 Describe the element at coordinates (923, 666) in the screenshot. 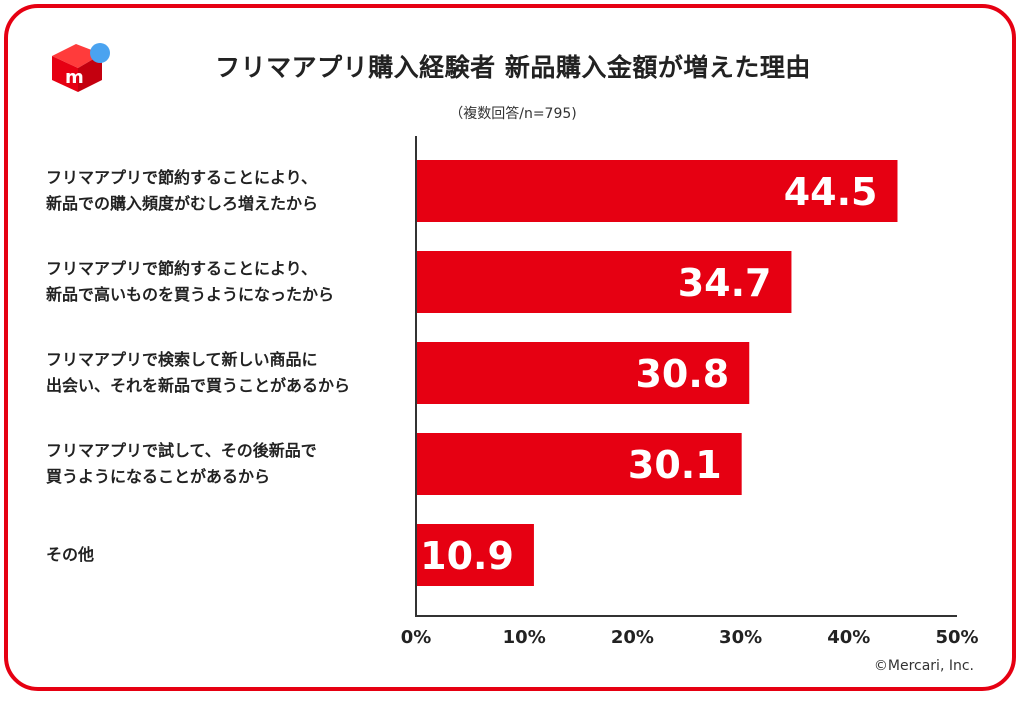

I see `copyright: ©Mercari, Inc.` at that location.